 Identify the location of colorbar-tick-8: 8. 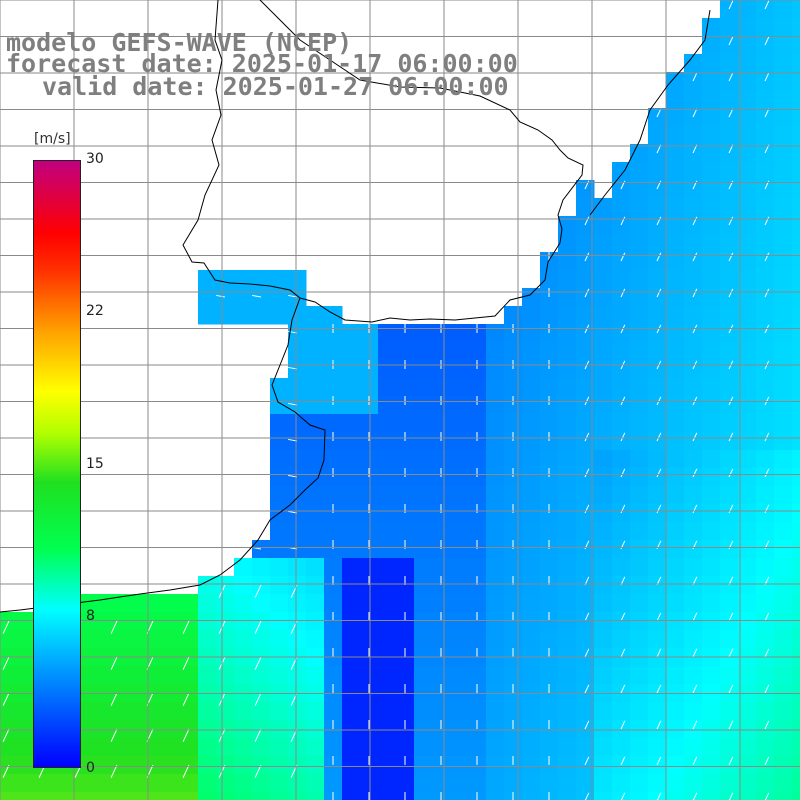
(90, 616).